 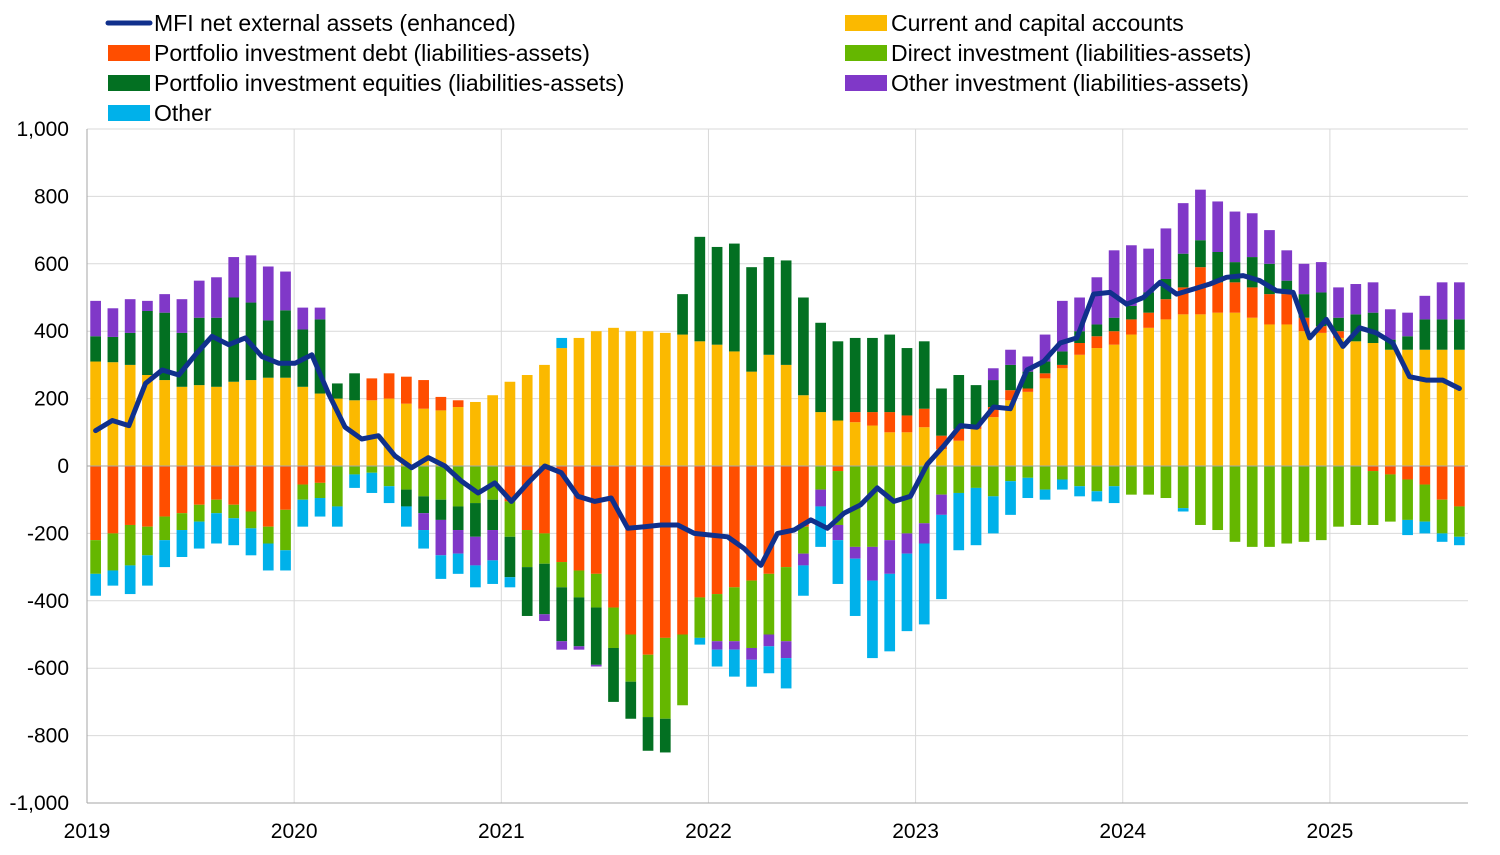 What do you see at coordinates (51, 264) in the screenshot?
I see `y-tick-label: 600` at bounding box center [51, 264].